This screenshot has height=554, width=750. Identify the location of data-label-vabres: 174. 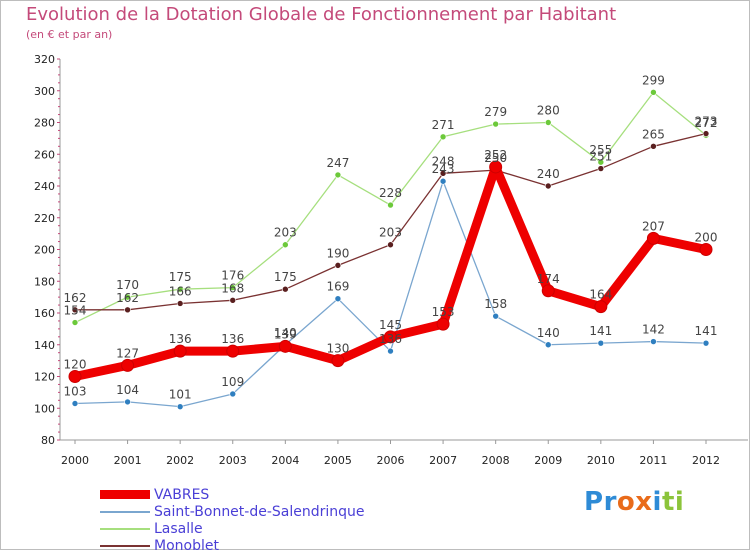
(548, 279).